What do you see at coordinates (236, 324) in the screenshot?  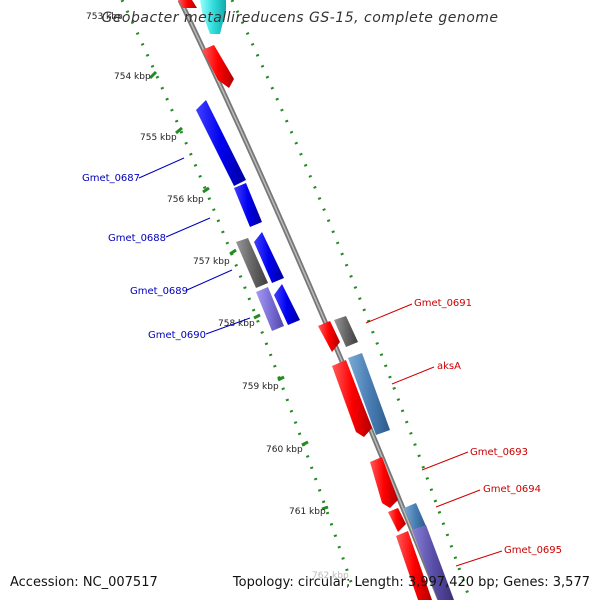 I see `tick-label: 758 kbp` at bounding box center [236, 324].